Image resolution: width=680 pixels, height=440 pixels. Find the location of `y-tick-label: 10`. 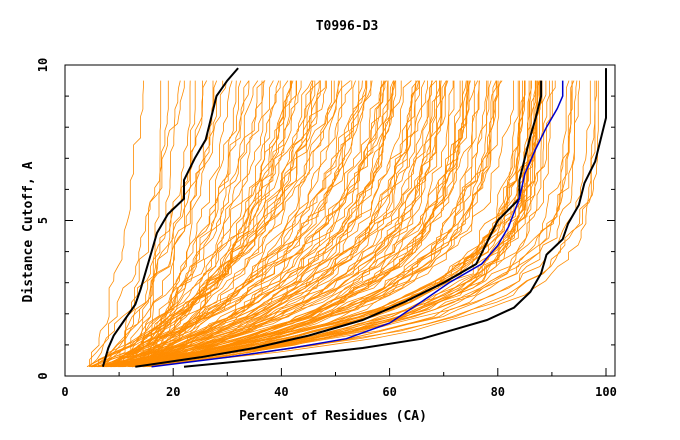

y-tick-label: 10 is located at coordinates (43, 65).